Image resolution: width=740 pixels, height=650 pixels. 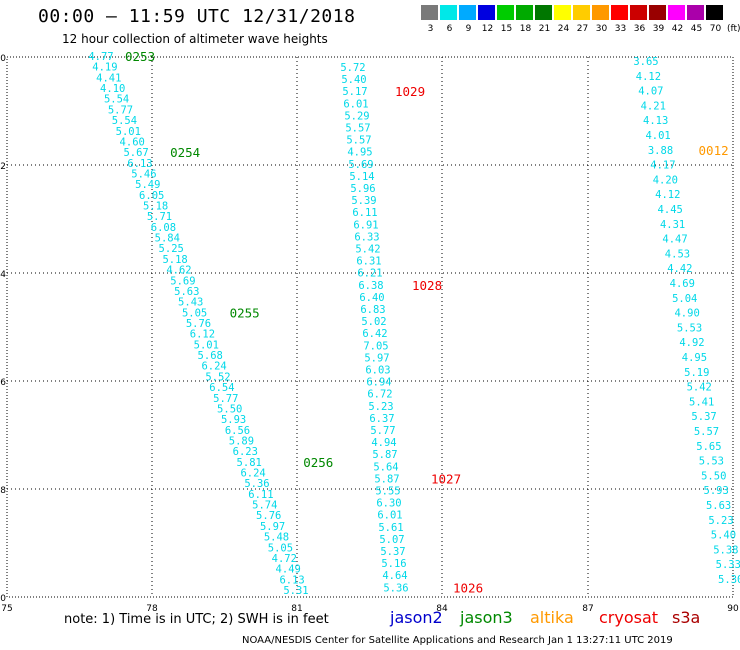 What do you see at coordinates (701, 402) in the screenshot?
I see `swh-value: 5.41` at bounding box center [701, 402].